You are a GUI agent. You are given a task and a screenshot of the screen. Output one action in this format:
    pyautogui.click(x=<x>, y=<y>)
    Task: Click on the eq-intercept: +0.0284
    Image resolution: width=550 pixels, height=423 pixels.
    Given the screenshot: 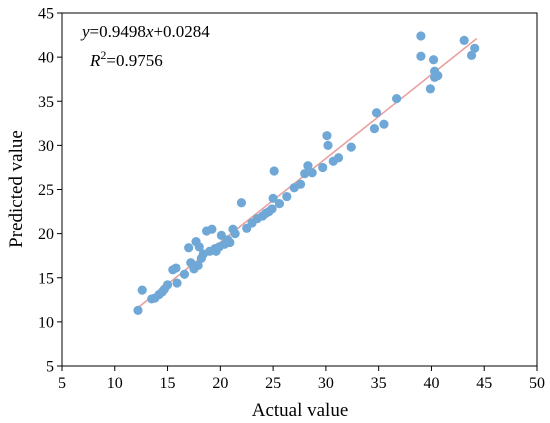 What is the action you would take?
    pyautogui.click(x=181, y=31)
    